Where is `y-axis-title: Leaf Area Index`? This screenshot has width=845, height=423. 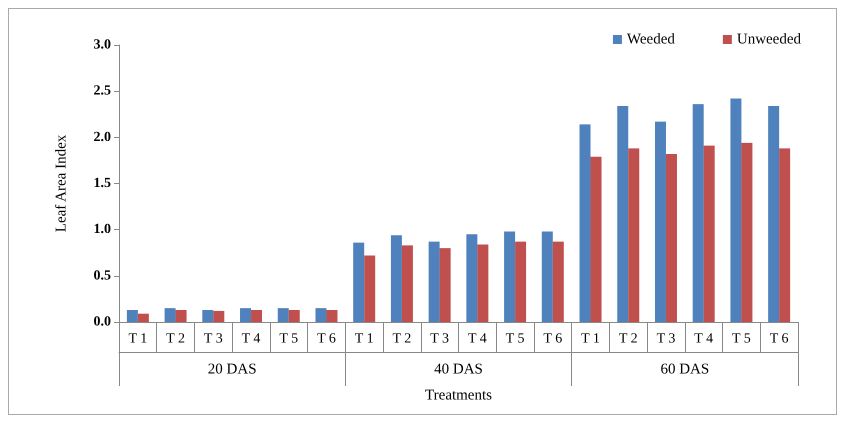
y-axis-title: Leaf Area Index is located at coordinates (62, 183).